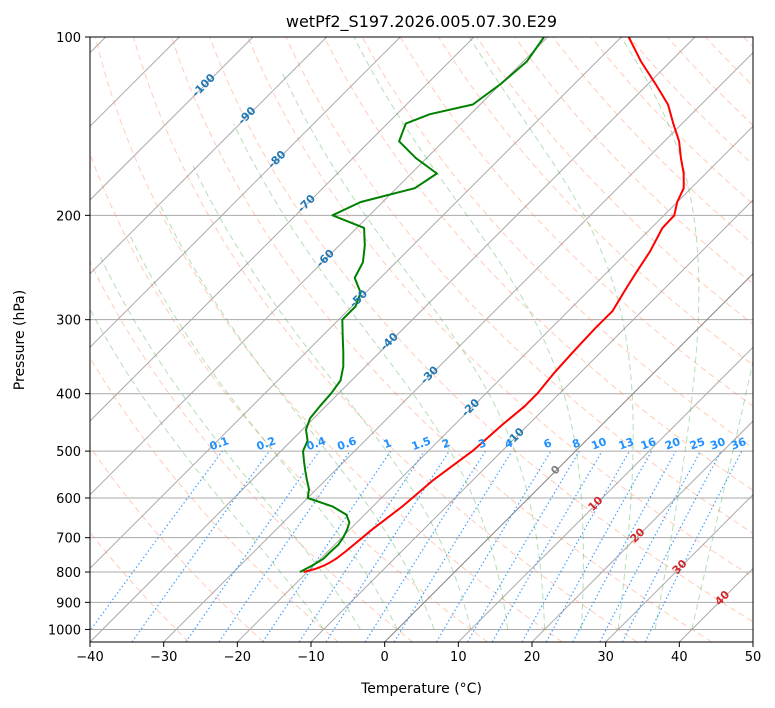 Image resolution: width=775 pixels, height=708 pixels. I want to click on y-tick-label: 800, so click(68, 573).